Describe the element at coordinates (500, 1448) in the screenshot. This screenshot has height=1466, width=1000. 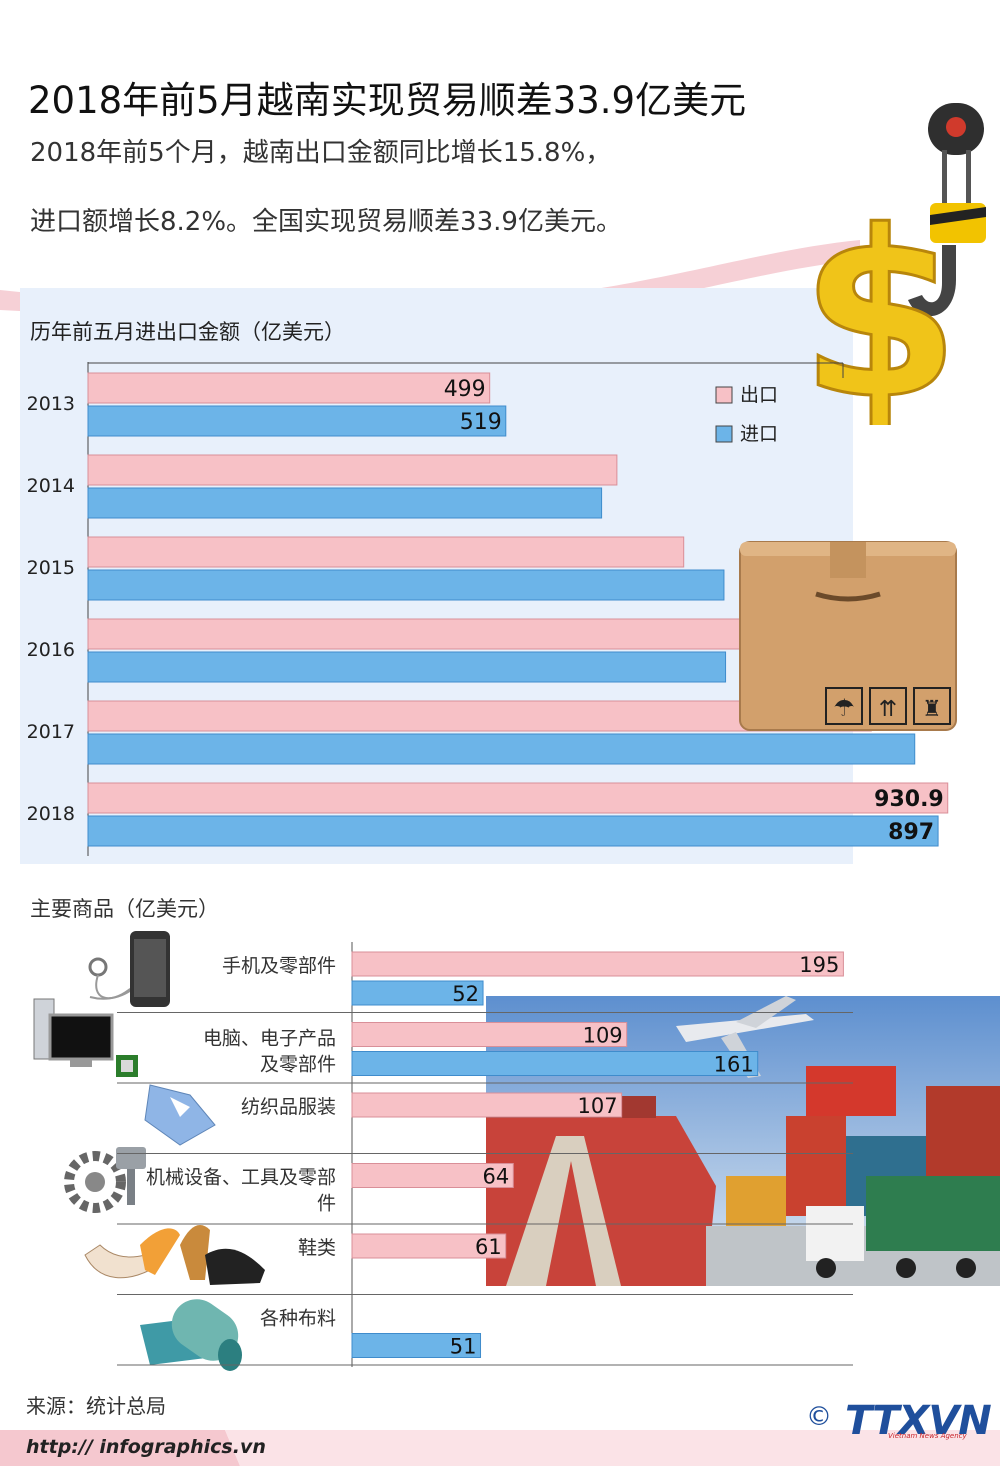
I see `footer-band` at that location.